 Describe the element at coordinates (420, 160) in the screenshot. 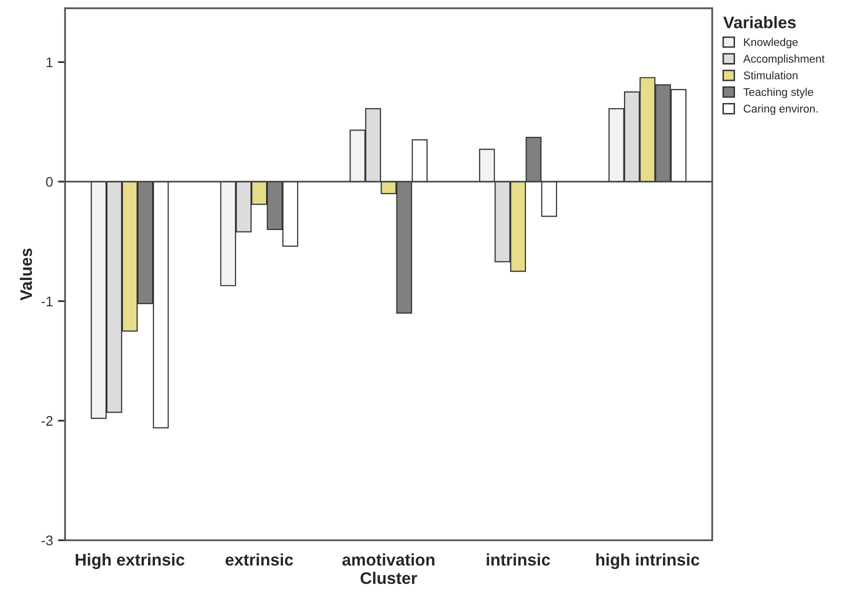

I see `bar` at that location.